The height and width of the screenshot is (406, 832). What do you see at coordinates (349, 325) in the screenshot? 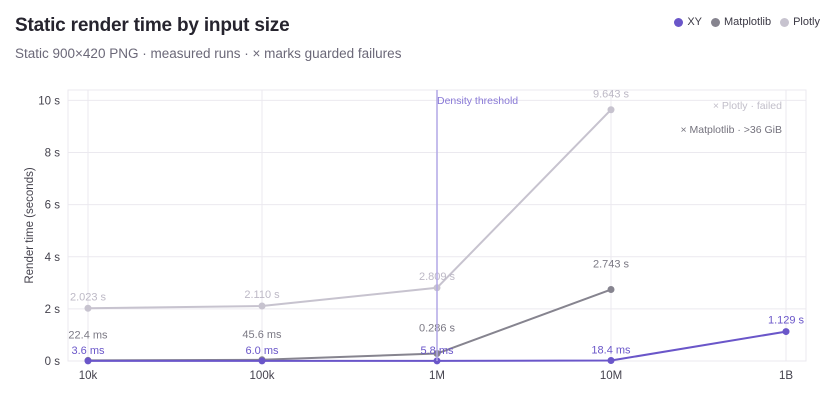
I see `series-line-matplotlib` at bounding box center [349, 325].